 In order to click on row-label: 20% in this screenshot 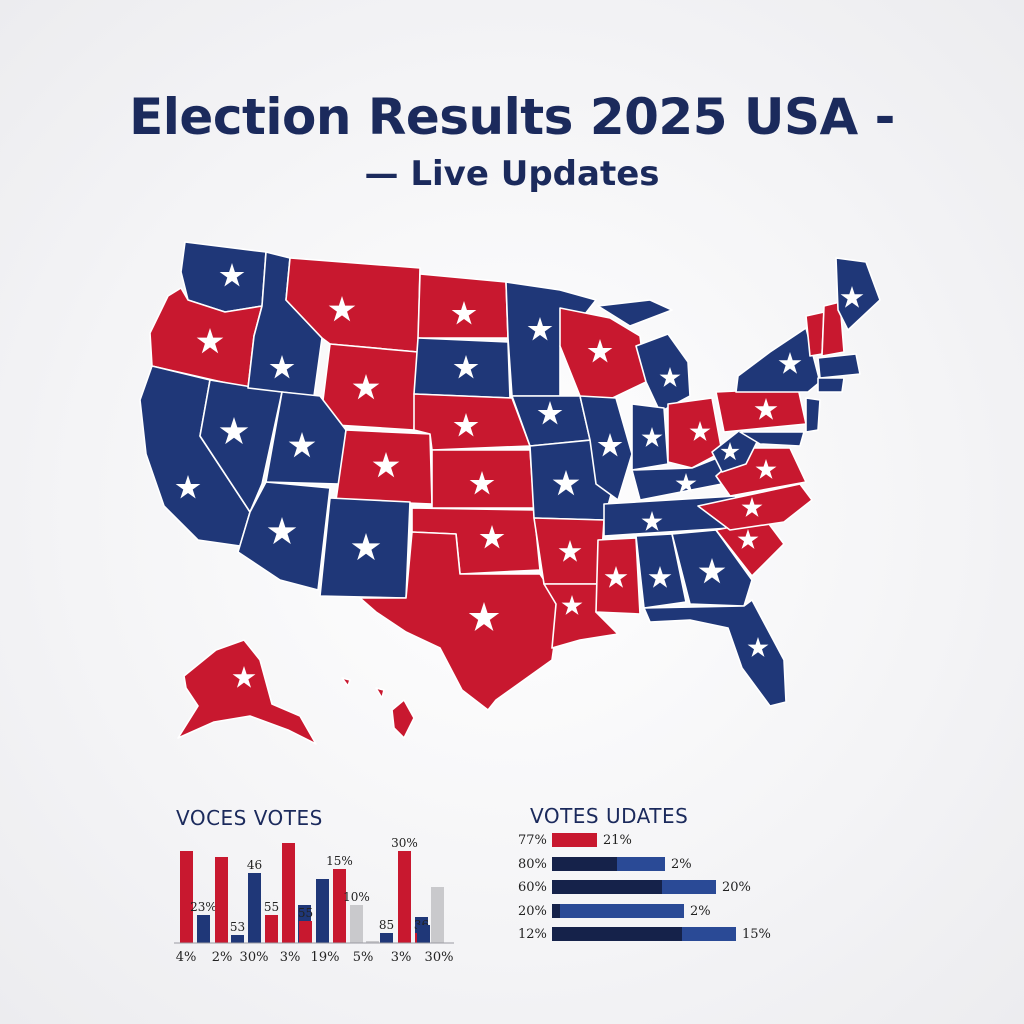, I will do `click(532, 911)`.